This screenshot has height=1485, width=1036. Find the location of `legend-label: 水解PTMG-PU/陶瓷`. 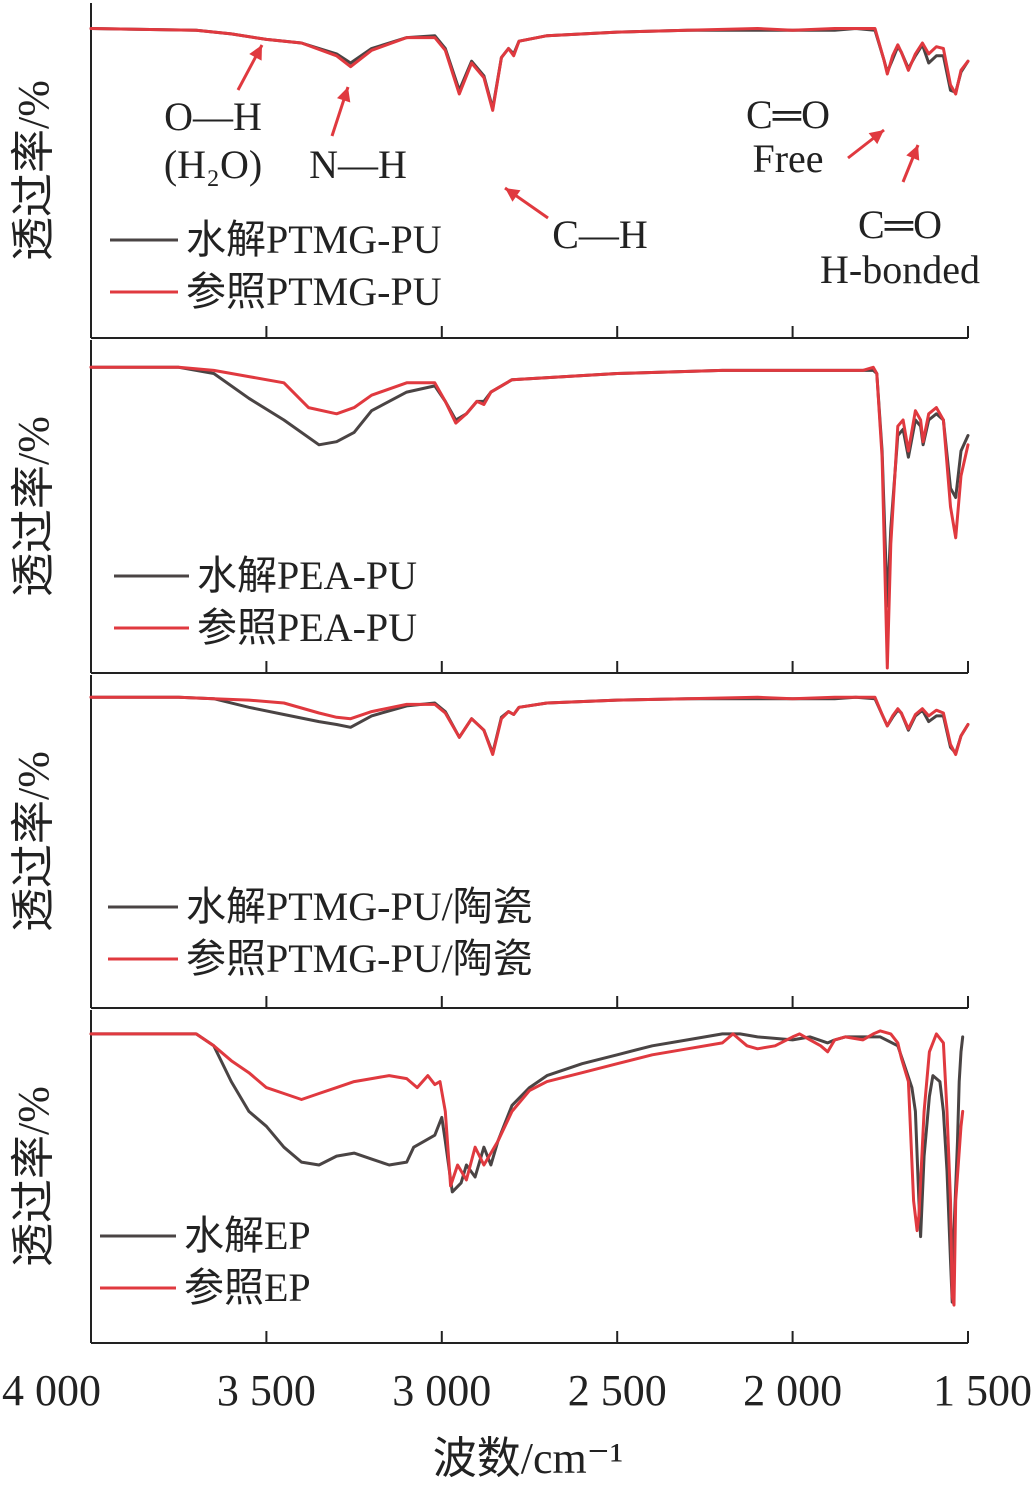

legend-label: 水解PTMG-PU/陶瓷 is located at coordinates (359, 906).